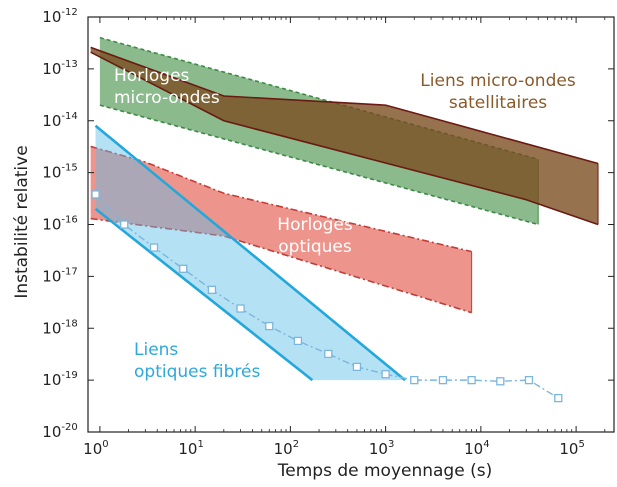  What do you see at coordinates (22, 221) in the screenshot?
I see `y-axis-label: Instabilité relative` at bounding box center [22, 221].